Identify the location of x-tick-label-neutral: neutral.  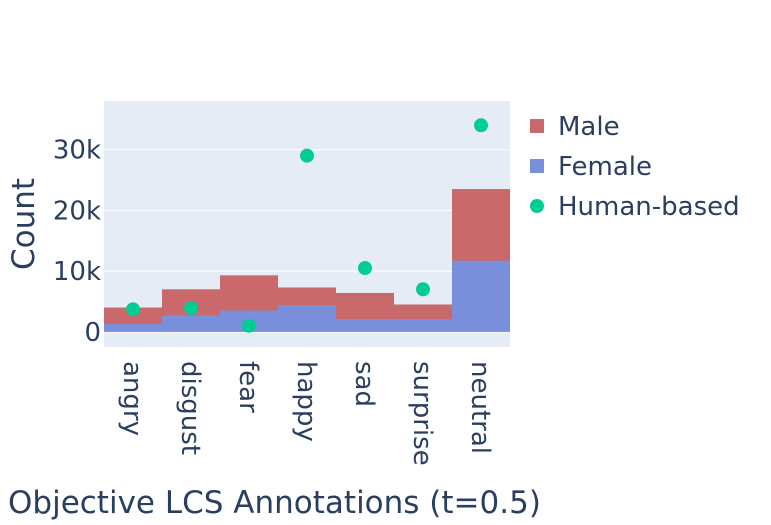
(480, 407).